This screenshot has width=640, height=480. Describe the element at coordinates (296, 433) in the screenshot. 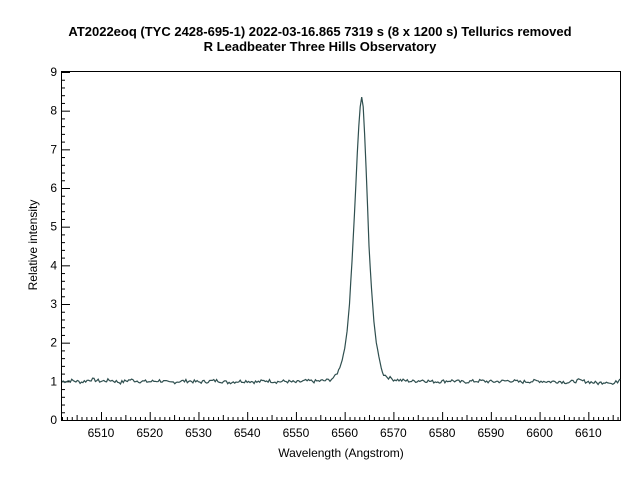

I see `x-tick-label: 6550` at that location.